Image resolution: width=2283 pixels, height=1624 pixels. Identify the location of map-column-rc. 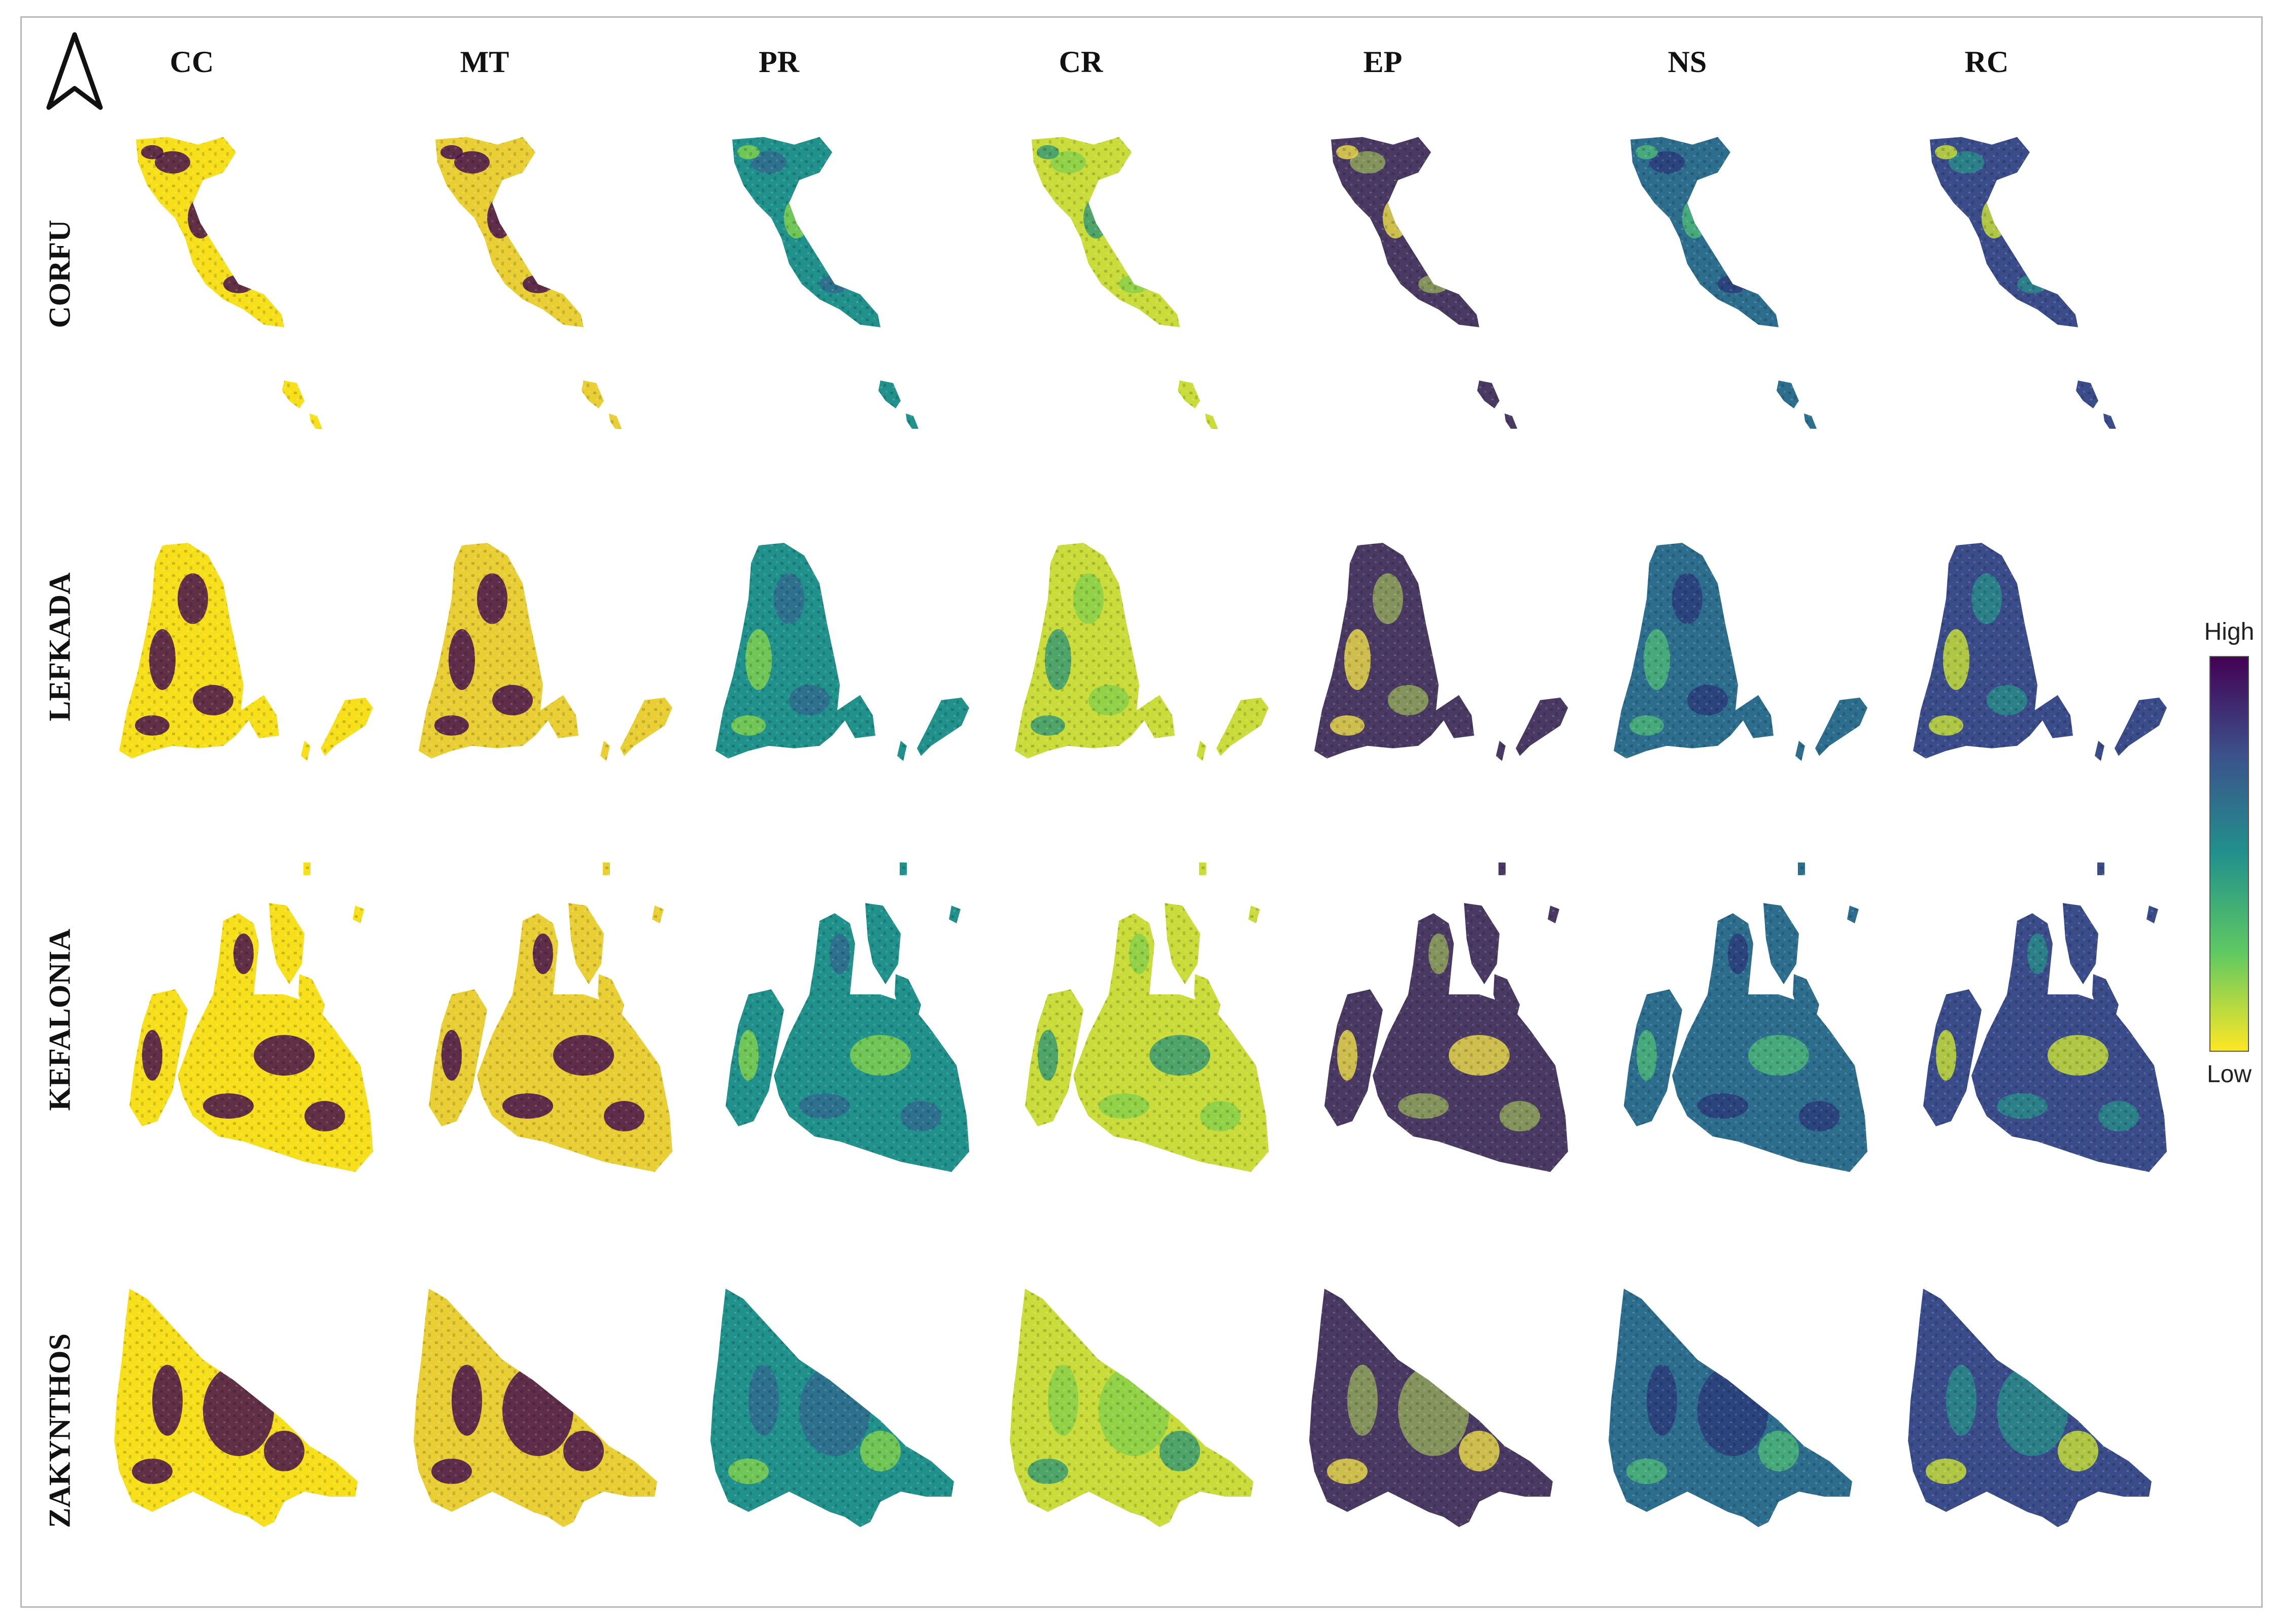
(2037, 832).